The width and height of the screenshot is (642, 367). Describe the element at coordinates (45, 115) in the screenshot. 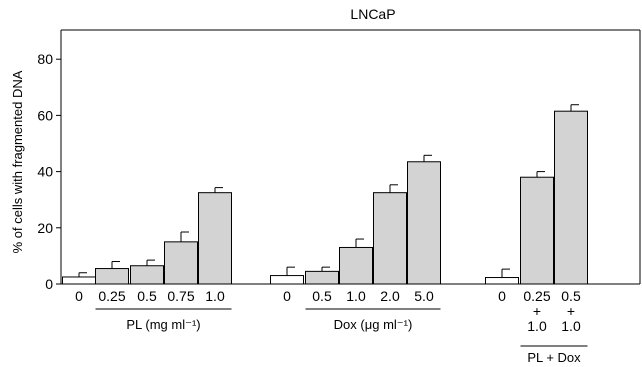

I see `y-tick-label-3: 60` at that location.